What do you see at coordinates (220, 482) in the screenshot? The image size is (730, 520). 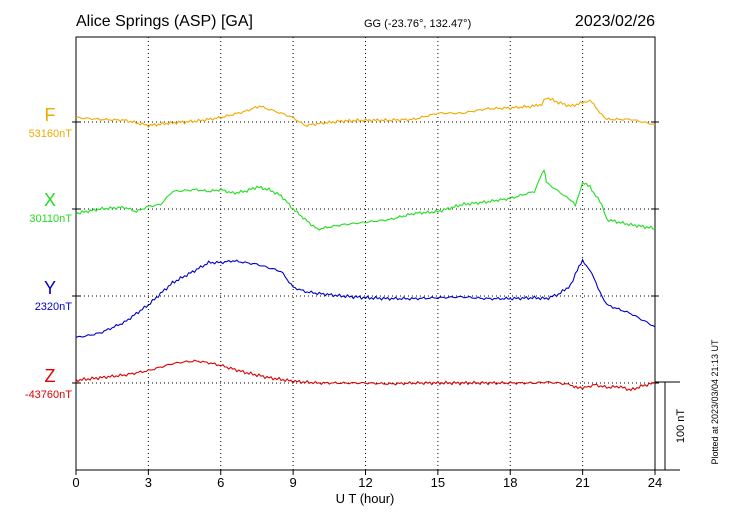 I see `x-tick-label: 6` at bounding box center [220, 482].